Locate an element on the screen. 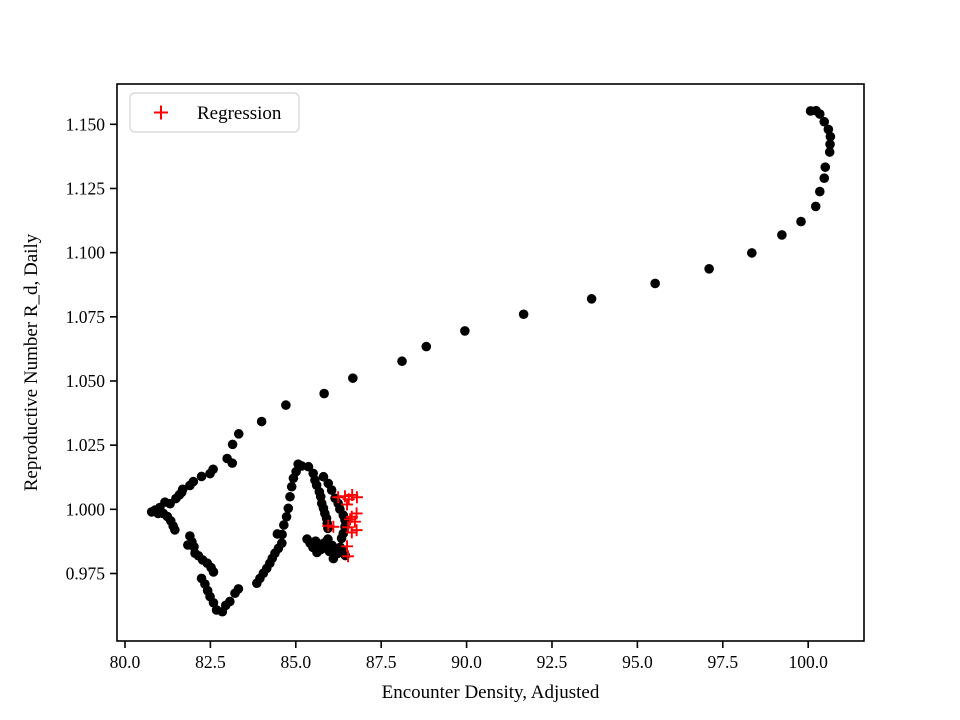 The image size is (960, 720). legend-label: Regression is located at coordinates (239, 113).